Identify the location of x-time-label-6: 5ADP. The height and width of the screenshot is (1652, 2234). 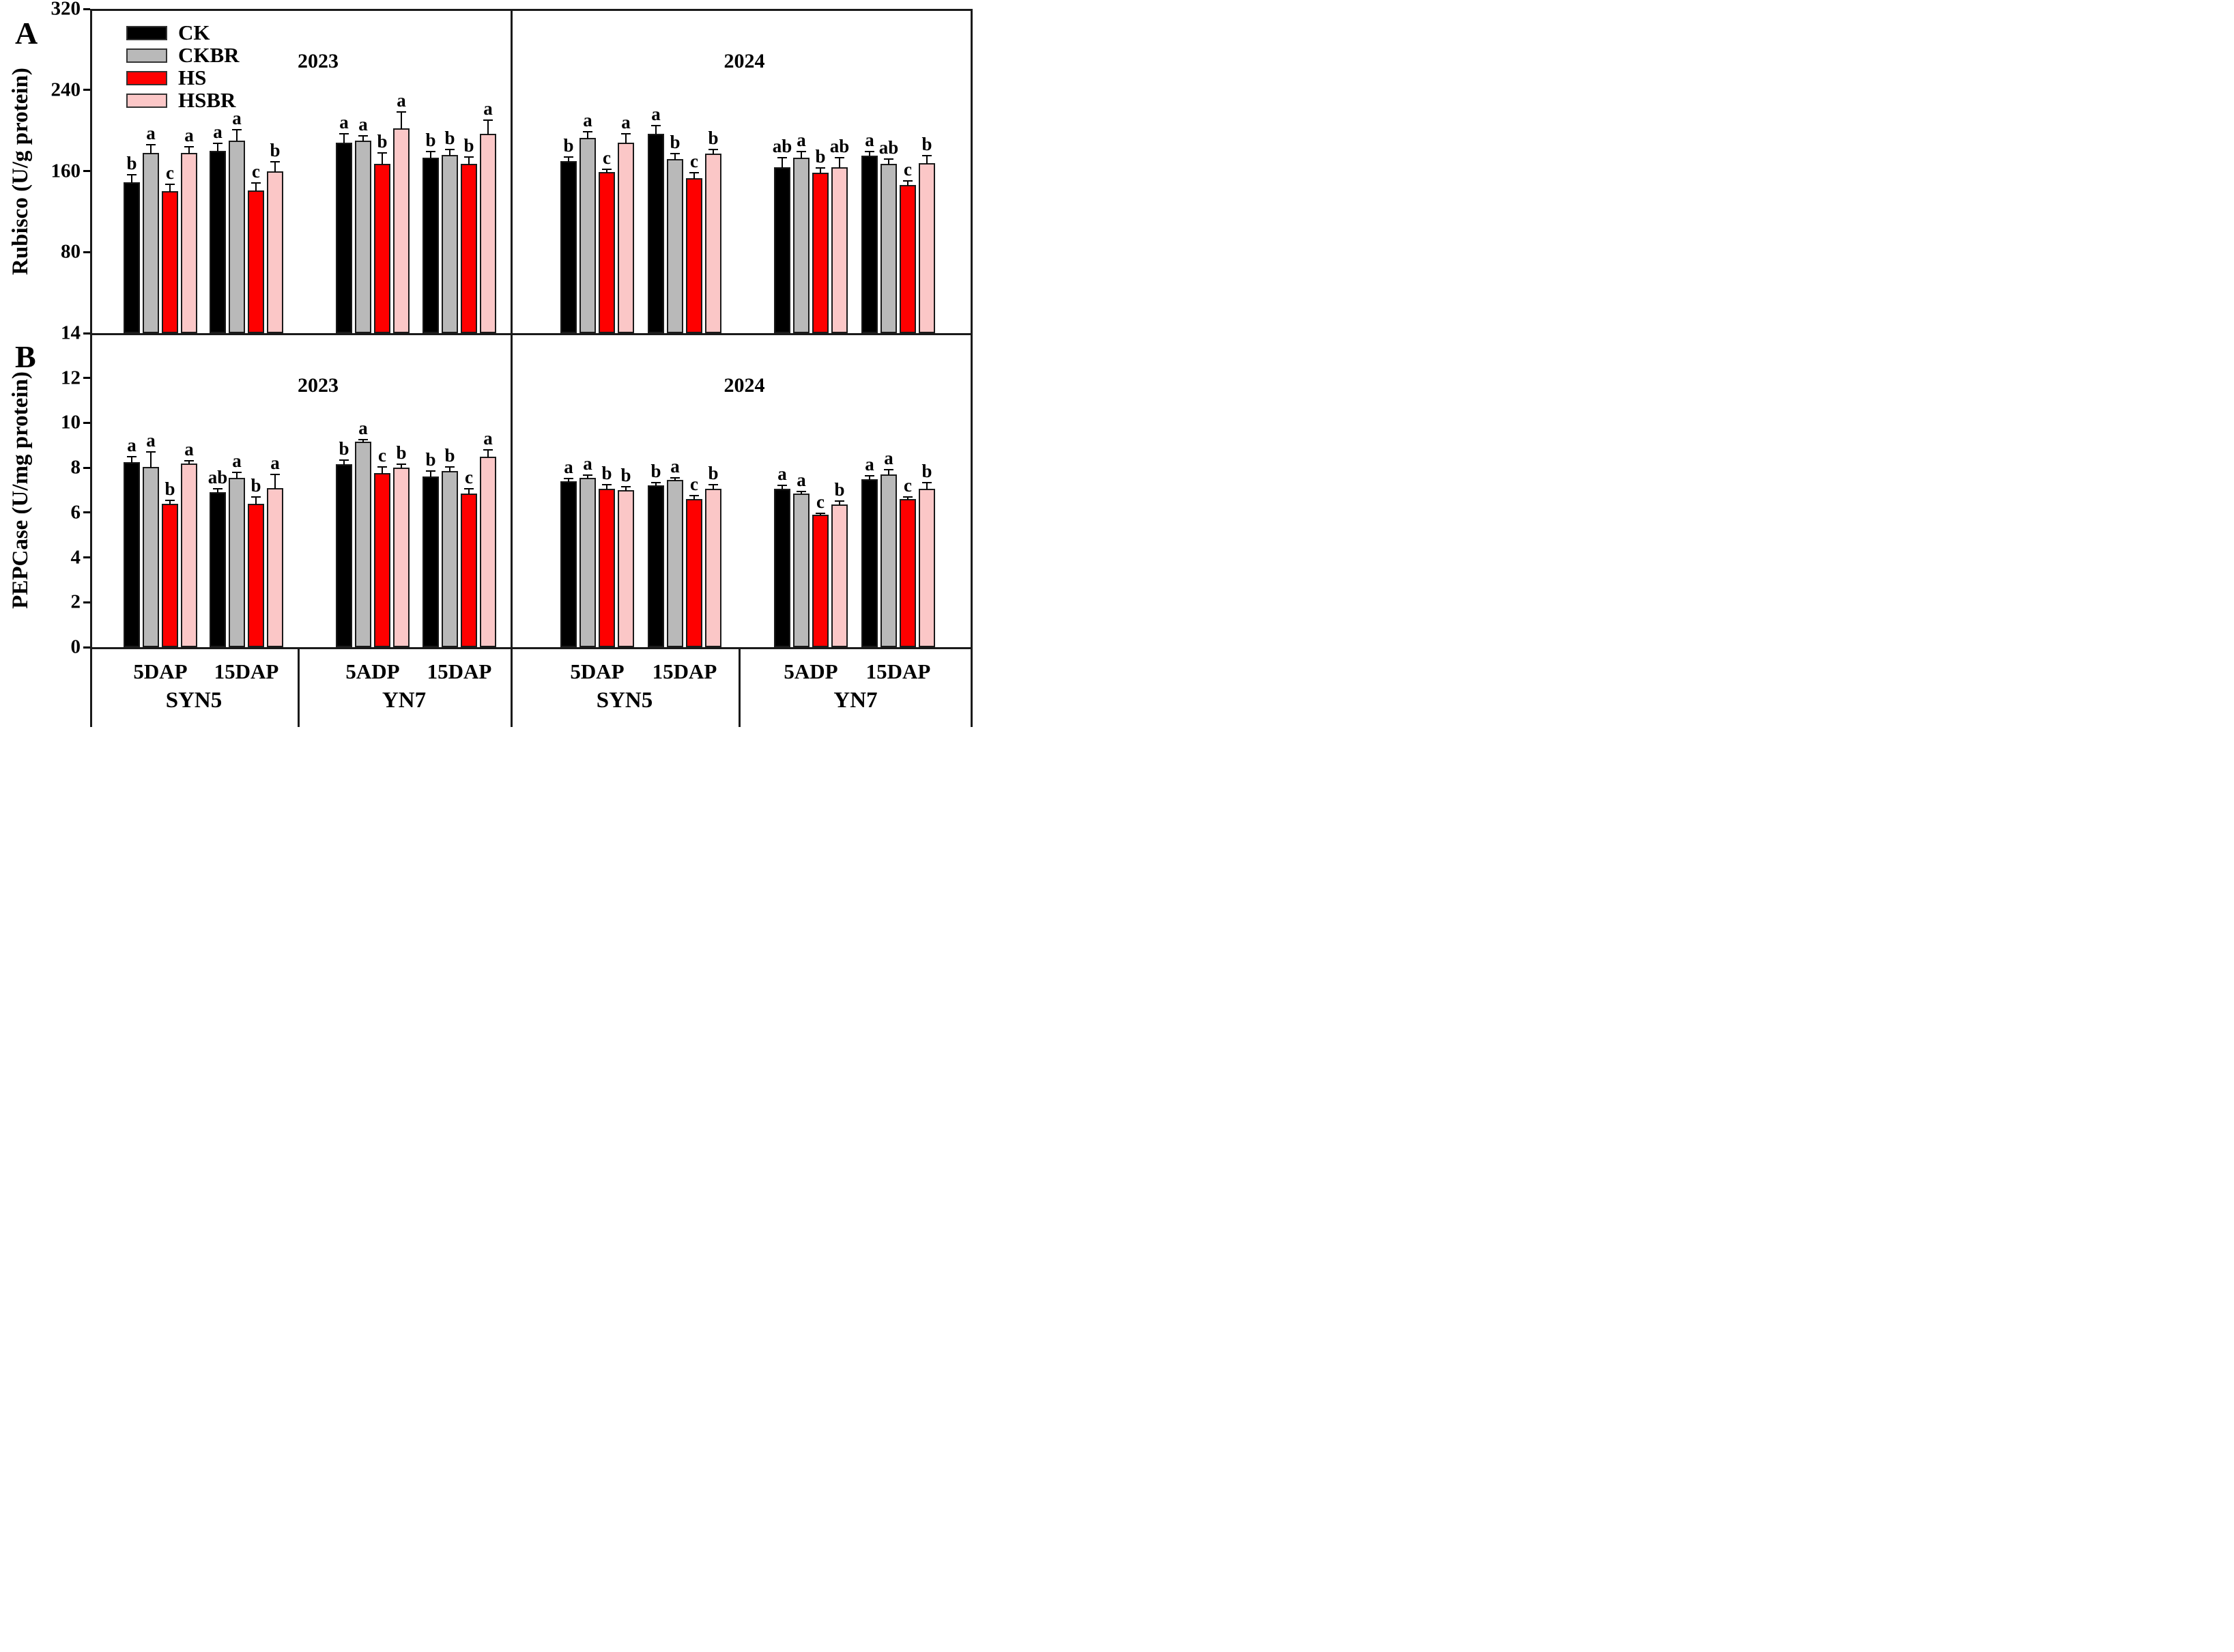
(811, 671).